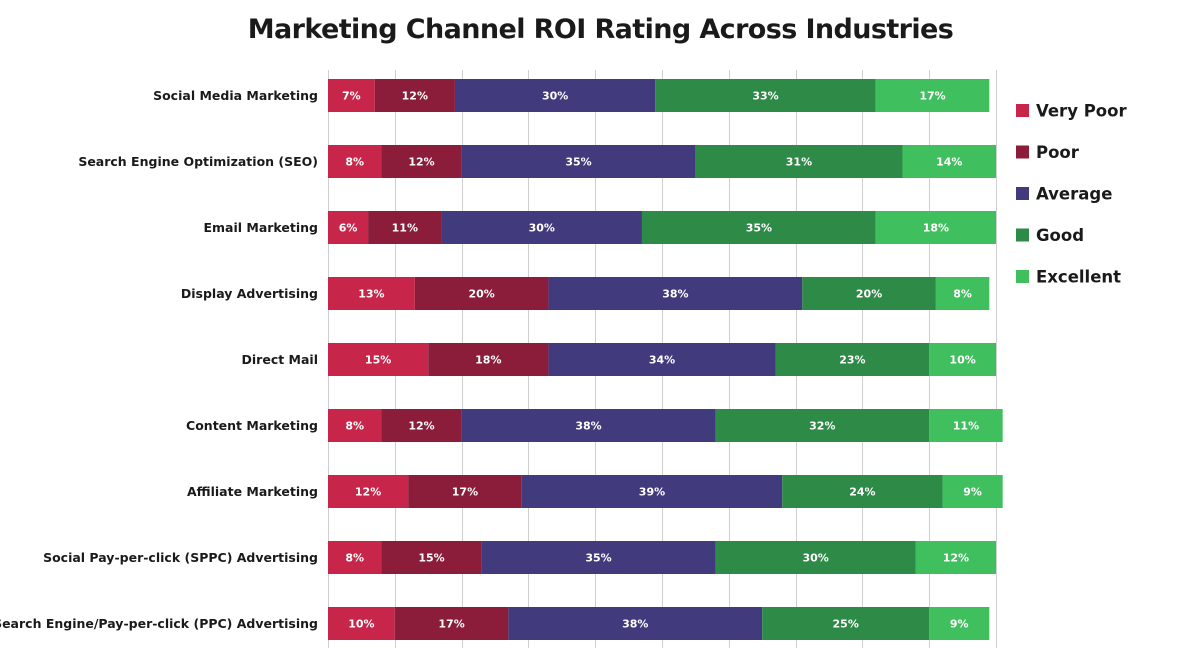 The width and height of the screenshot is (1201, 663). Describe the element at coordinates (198, 161) in the screenshot. I see `category-label: Search Engine Optimization (SEO)` at that location.